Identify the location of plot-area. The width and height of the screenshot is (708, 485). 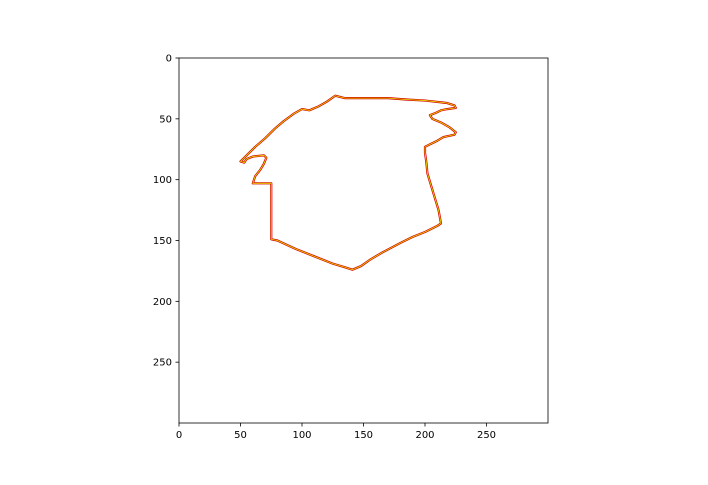
(348, 182).